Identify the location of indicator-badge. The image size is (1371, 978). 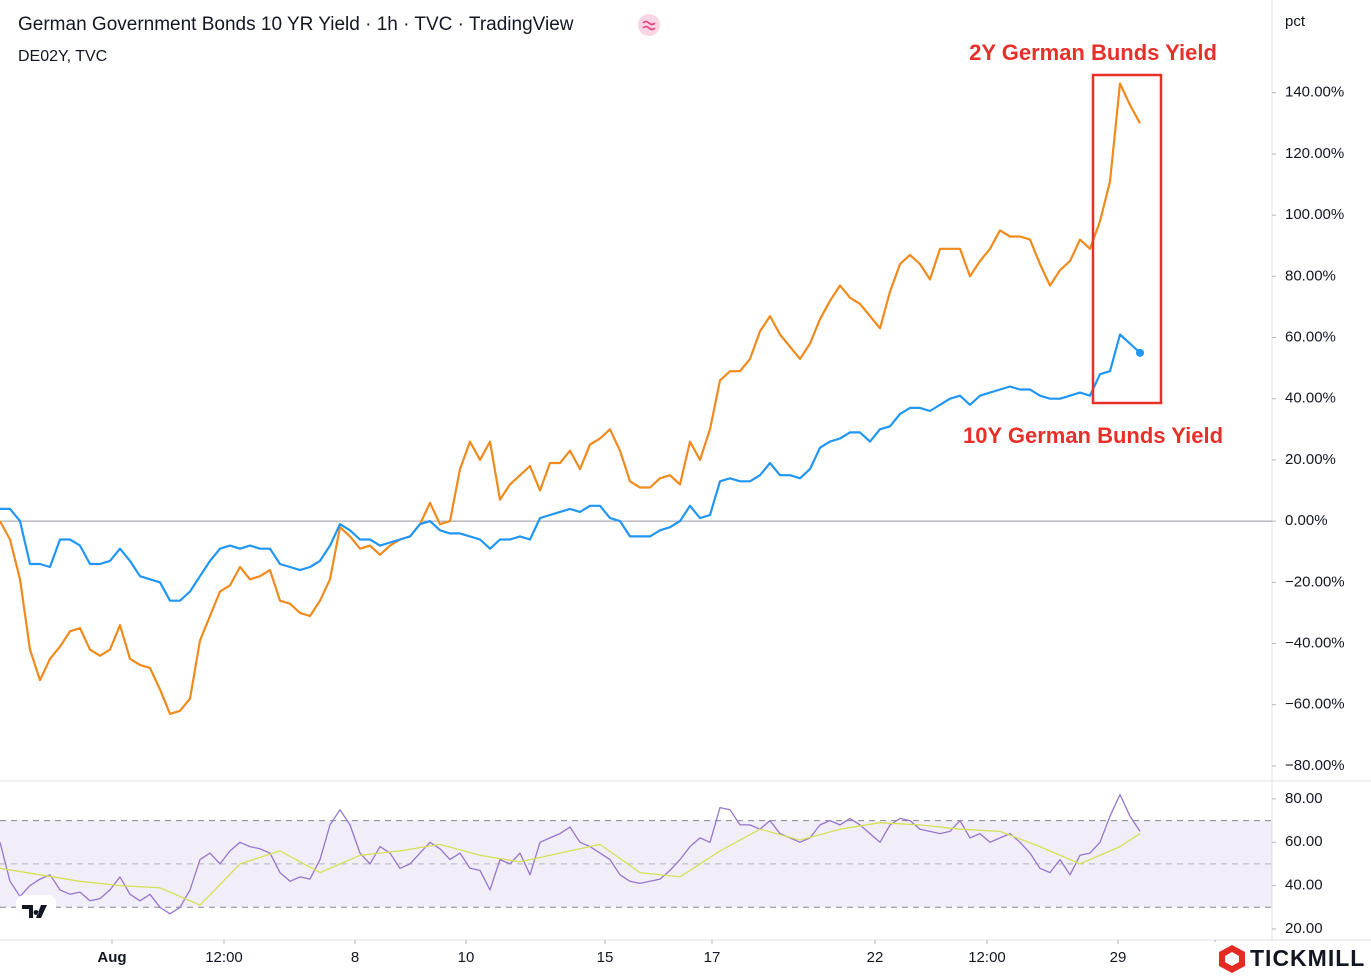
(649, 25).